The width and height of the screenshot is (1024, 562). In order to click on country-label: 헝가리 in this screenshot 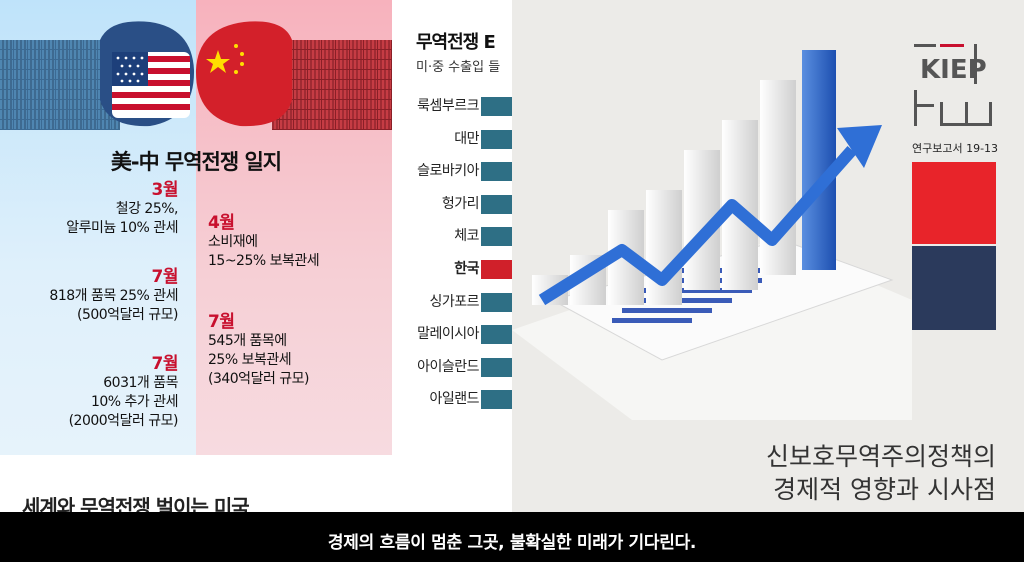, I will do `click(460, 204)`.